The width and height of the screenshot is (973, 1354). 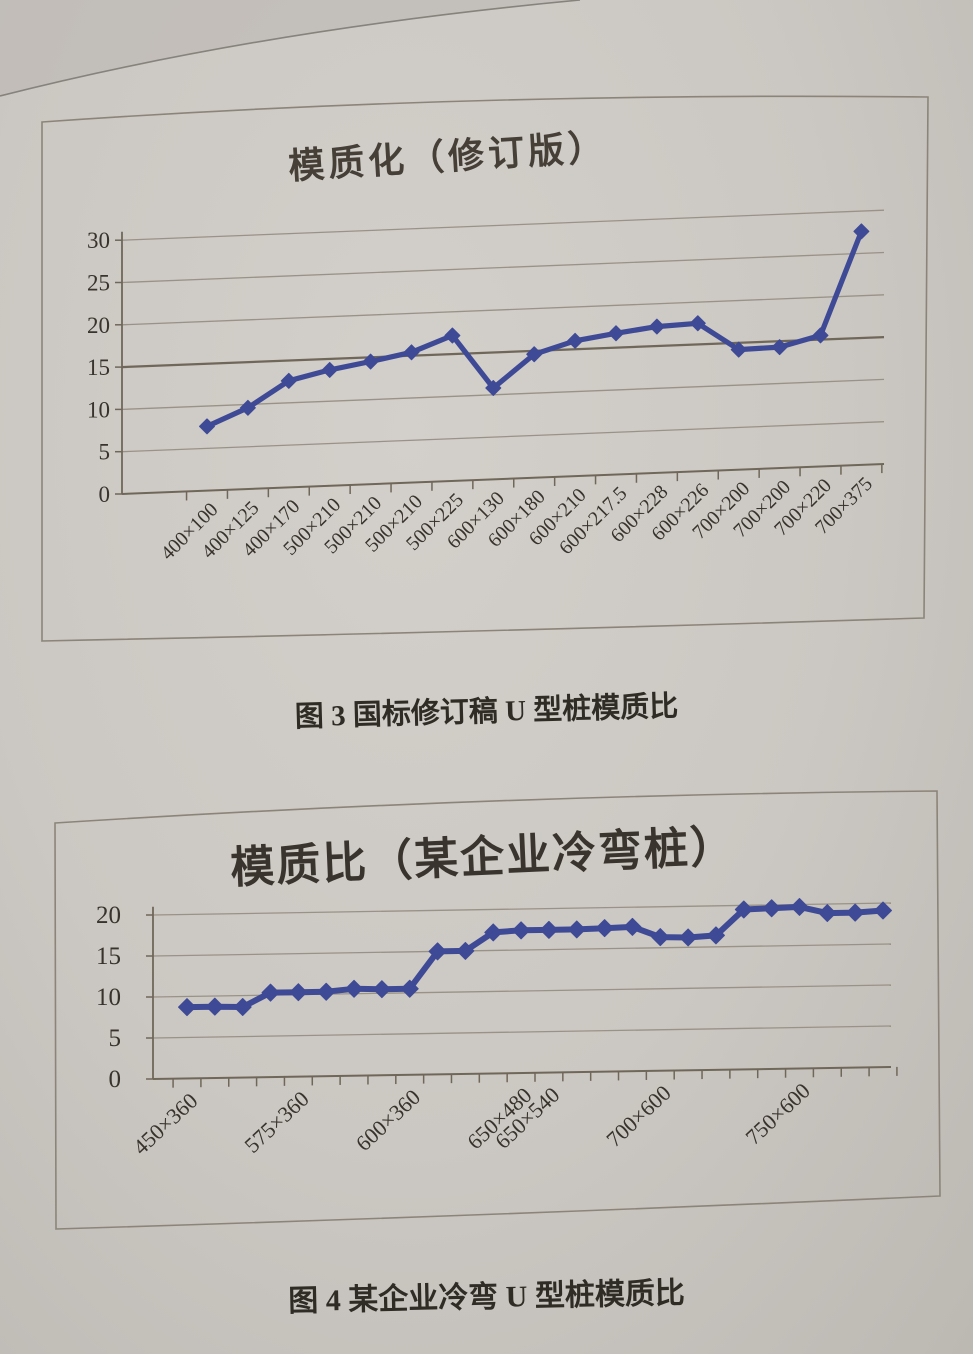 I want to click on svg-text: 700×600, so click(x=638, y=1116).